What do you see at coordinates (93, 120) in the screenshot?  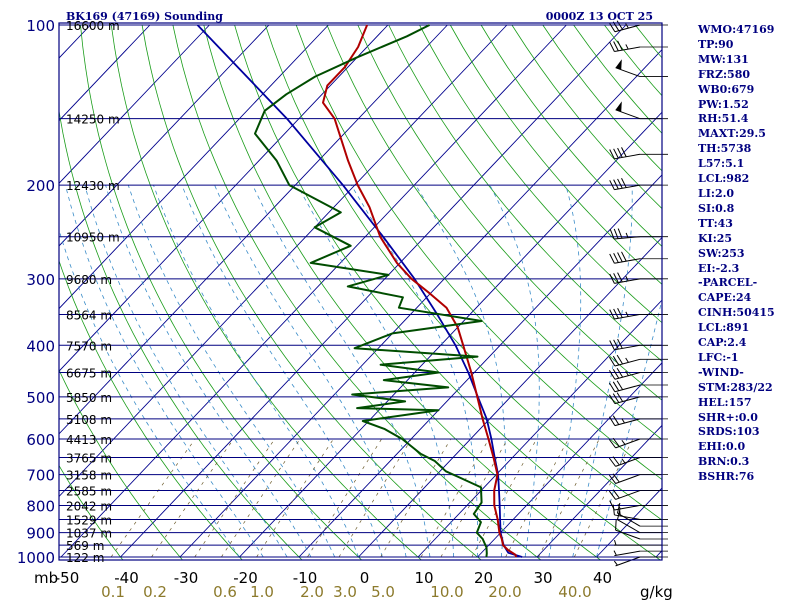 I see `height-label: 14250 m` at bounding box center [93, 120].